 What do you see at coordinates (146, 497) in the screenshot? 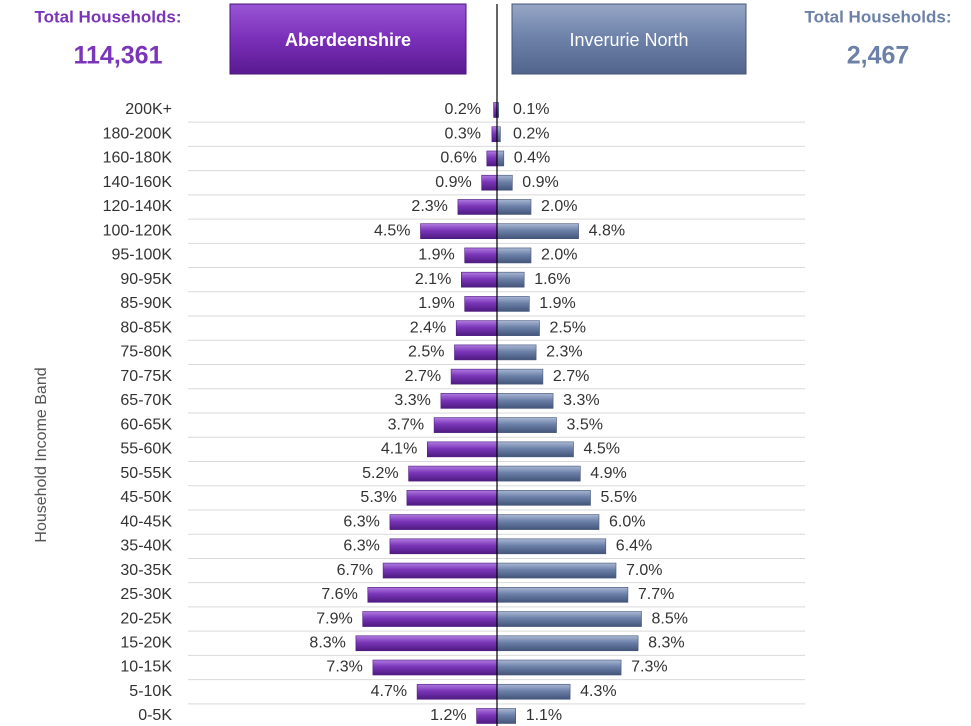
I see `y-tick-label: 45-50K` at bounding box center [146, 497].